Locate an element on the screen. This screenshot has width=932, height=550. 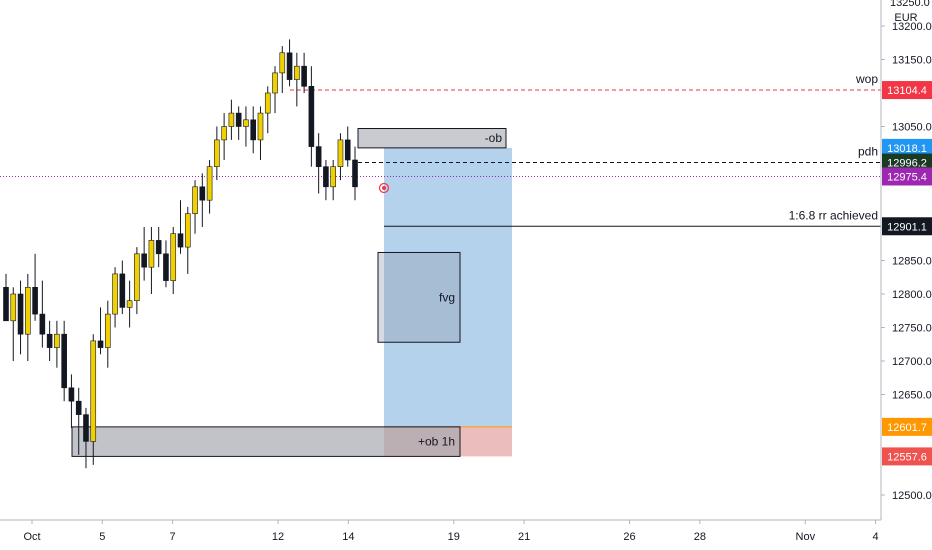
symbol-fragment-label: 13250.0 is located at coordinates (910, 4).